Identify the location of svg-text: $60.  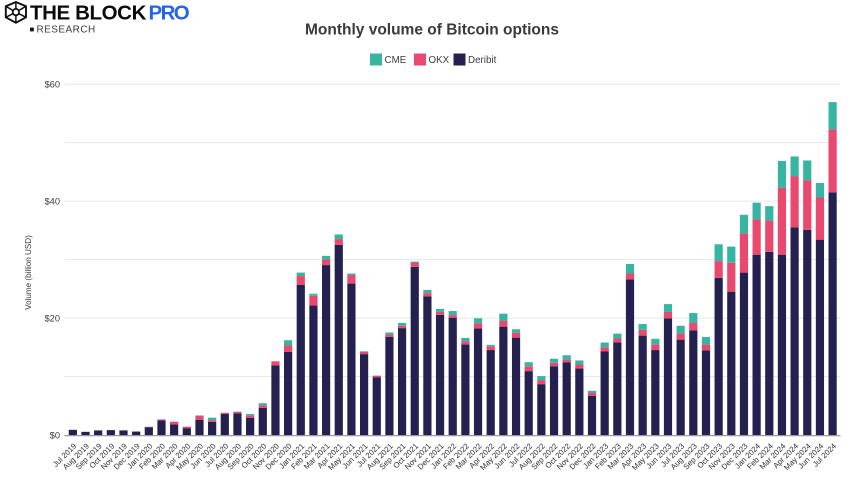
(52, 84).